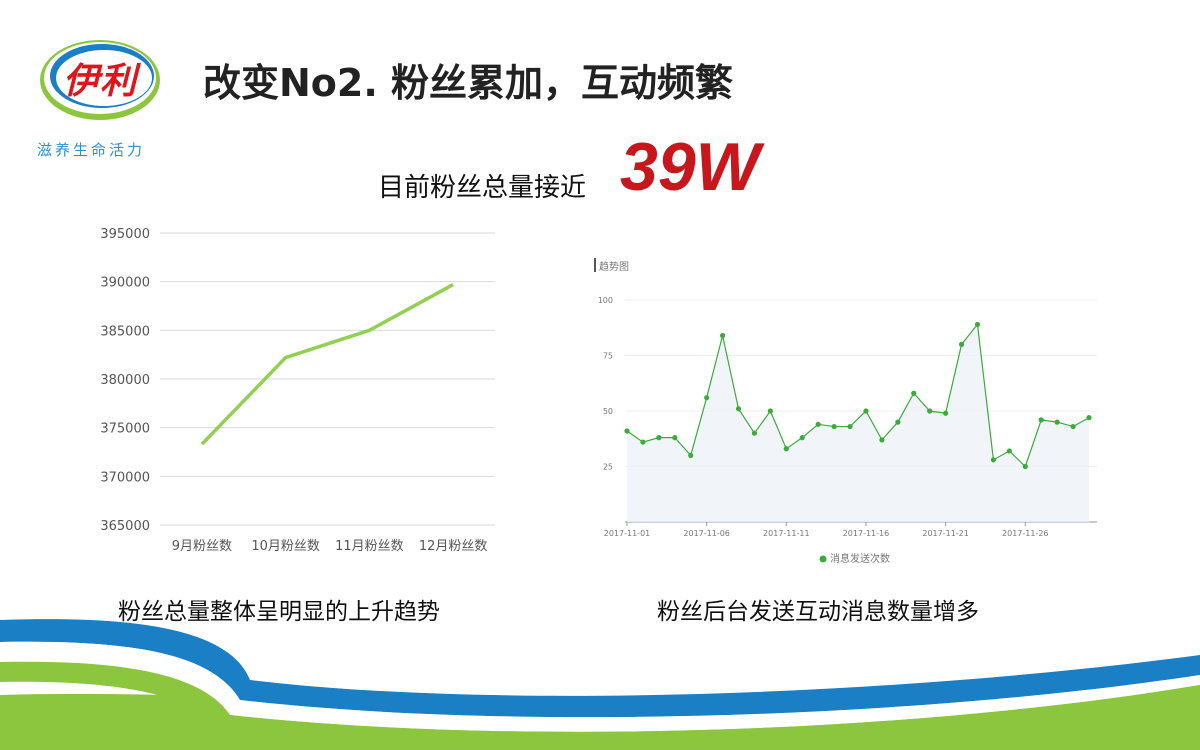 This screenshot has width=1200, height=750. Describe the element at coordinates (453, 546) in the screenshot. I see `x-tick-label: 12月粉丝数` at that location.